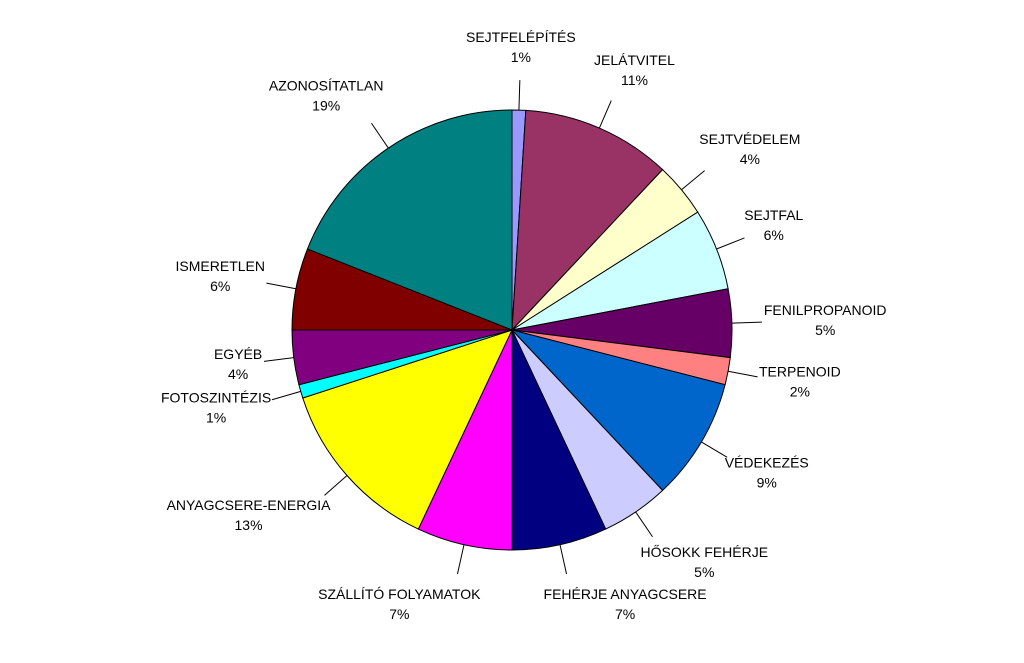 The height and width of the screenshot is (663, 1024). Describe the element at coordinates (800, 392) in the screenshot. I see `value-label: 2%` at that location.